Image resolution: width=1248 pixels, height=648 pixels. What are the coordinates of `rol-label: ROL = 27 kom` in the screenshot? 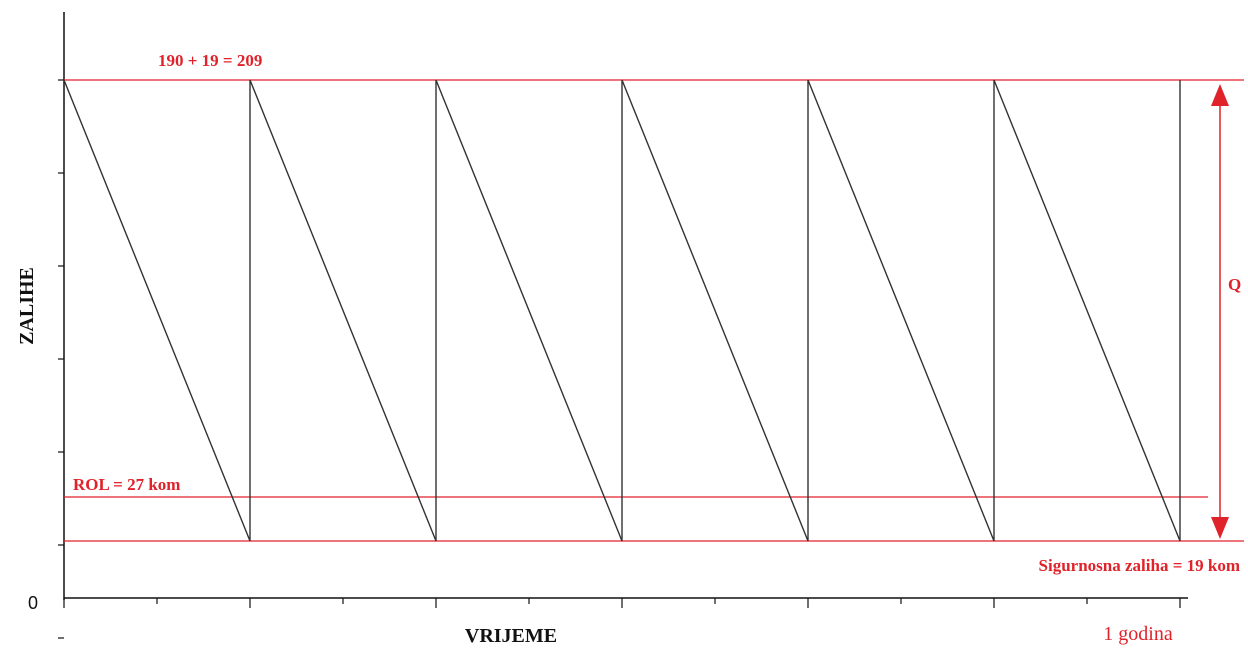 It's located at (126, 484).